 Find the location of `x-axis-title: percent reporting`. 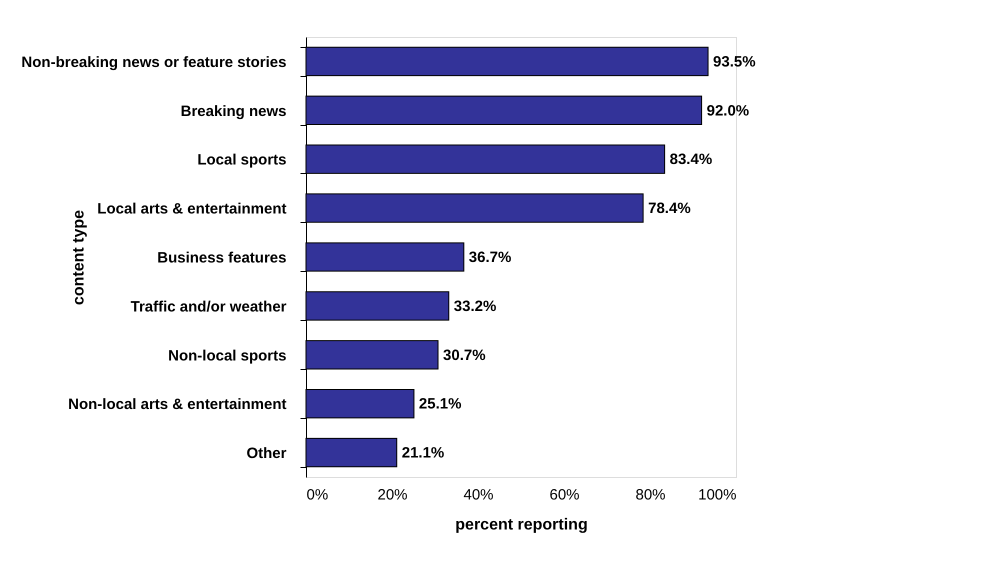

x-axis-title: percent reporting is located at coordinates (521, 525).